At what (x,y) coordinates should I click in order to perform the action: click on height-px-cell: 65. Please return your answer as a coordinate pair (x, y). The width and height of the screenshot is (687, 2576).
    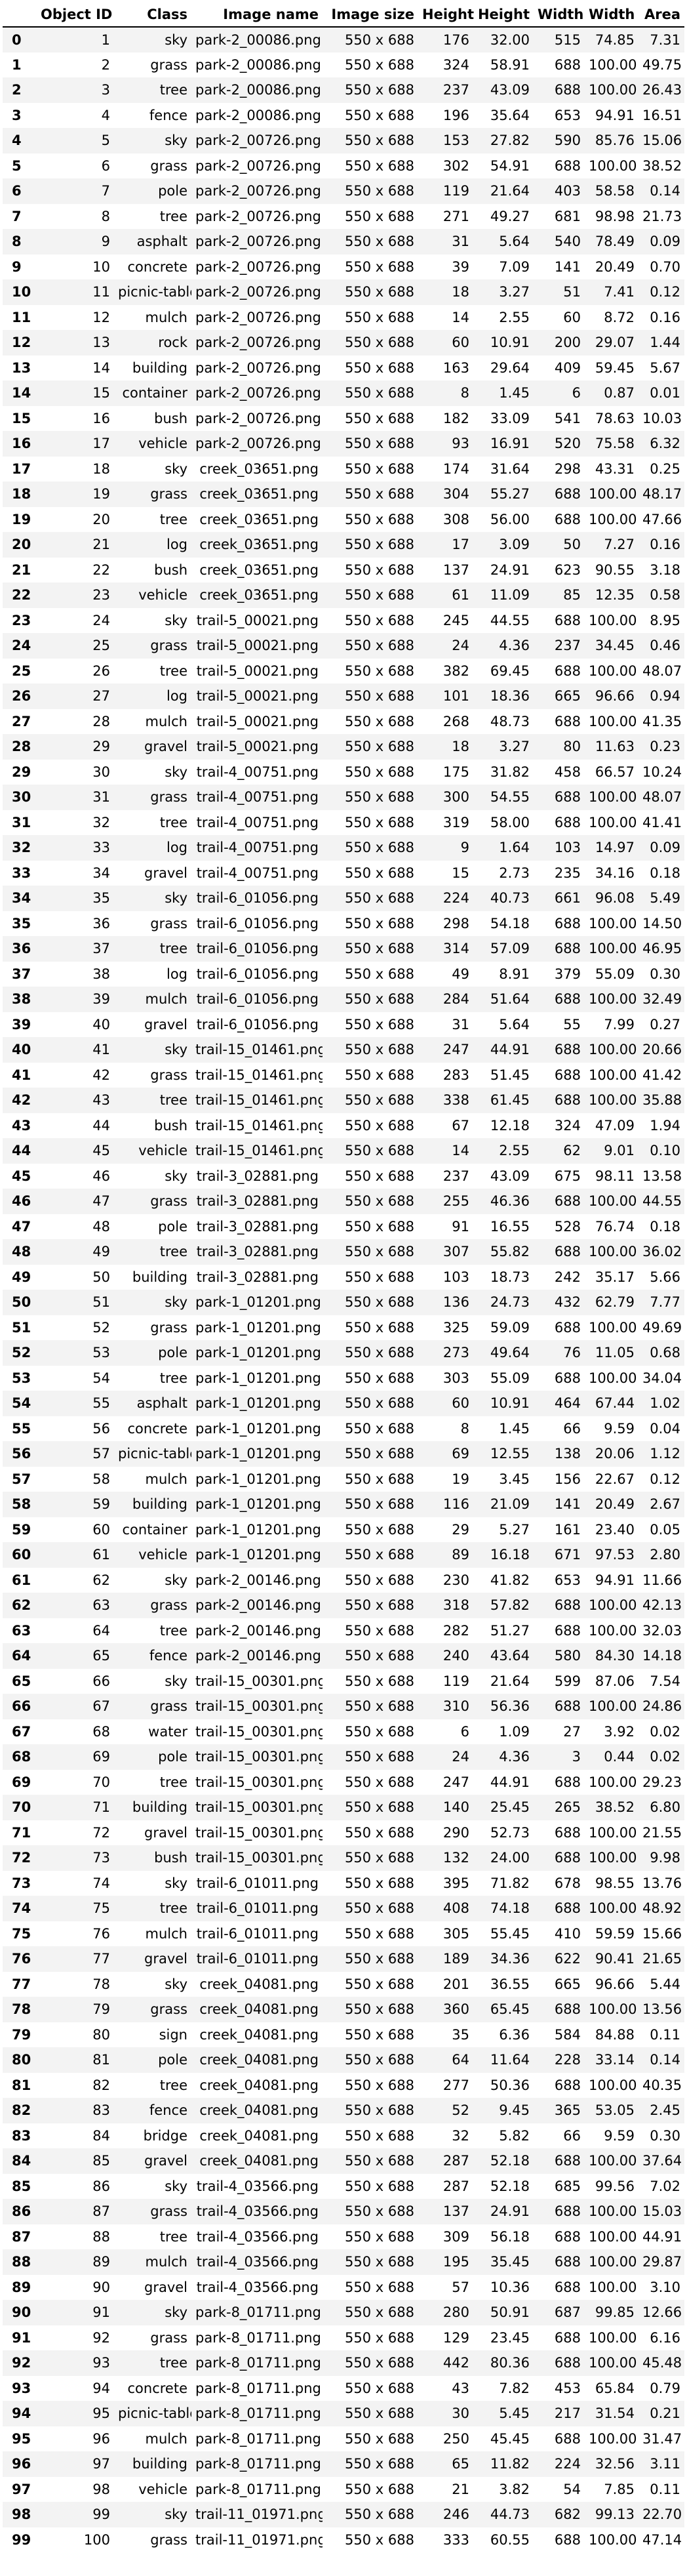
    Looking at the image, I should click on (460, 2464).